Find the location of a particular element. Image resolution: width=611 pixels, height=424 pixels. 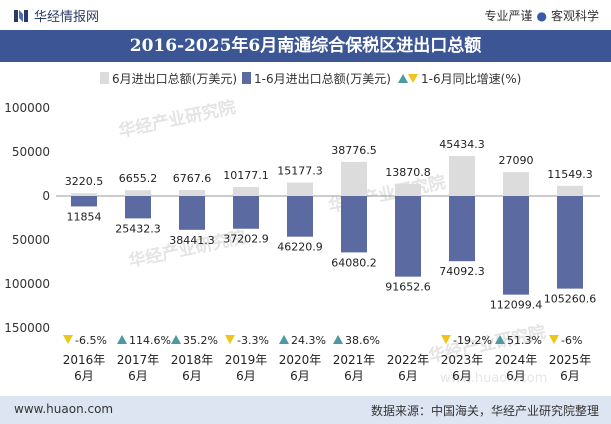

legend-bar-top: 6月进出口总额(万美元) is located at coordinates (168, 78).